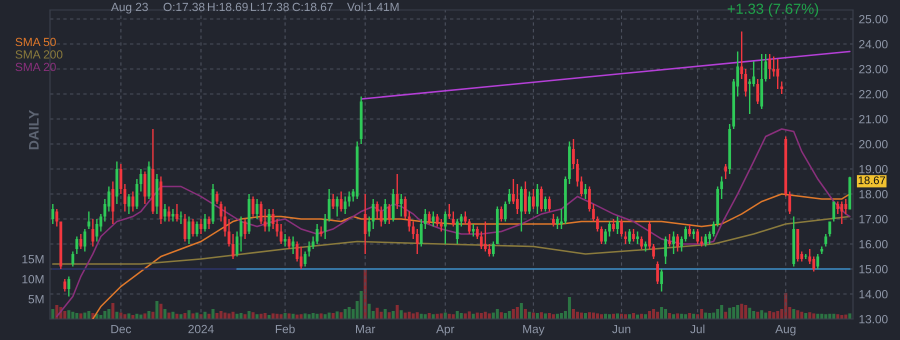  What do you see at coordinates (36, 67) in the screenshot?
I see `text: SMA 20` at bounding box center [36, 67].